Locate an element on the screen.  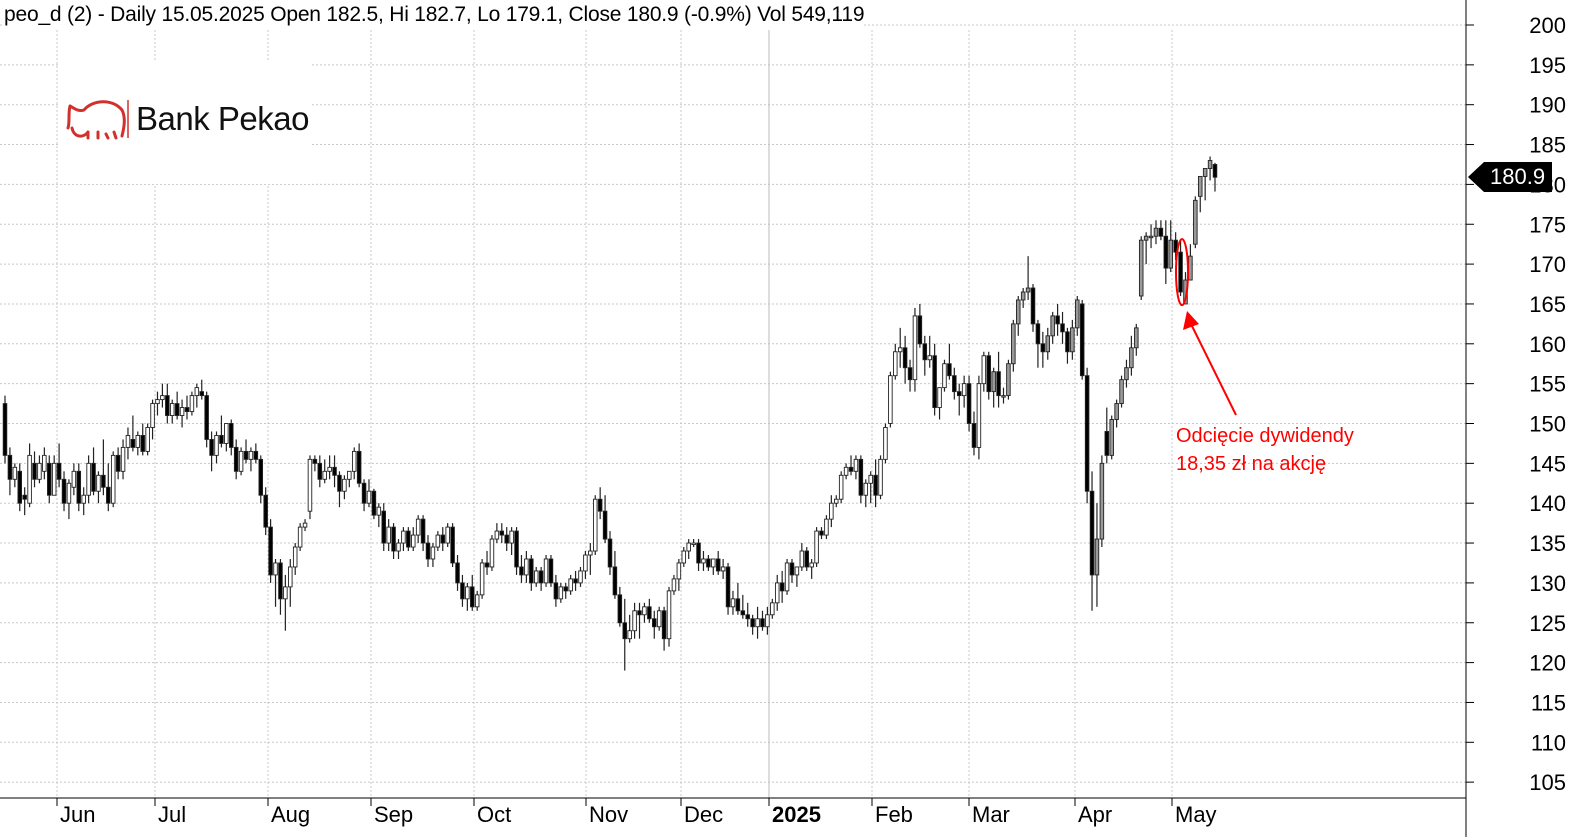
x-tick-label: Jul is located at coordinates (172, 814).